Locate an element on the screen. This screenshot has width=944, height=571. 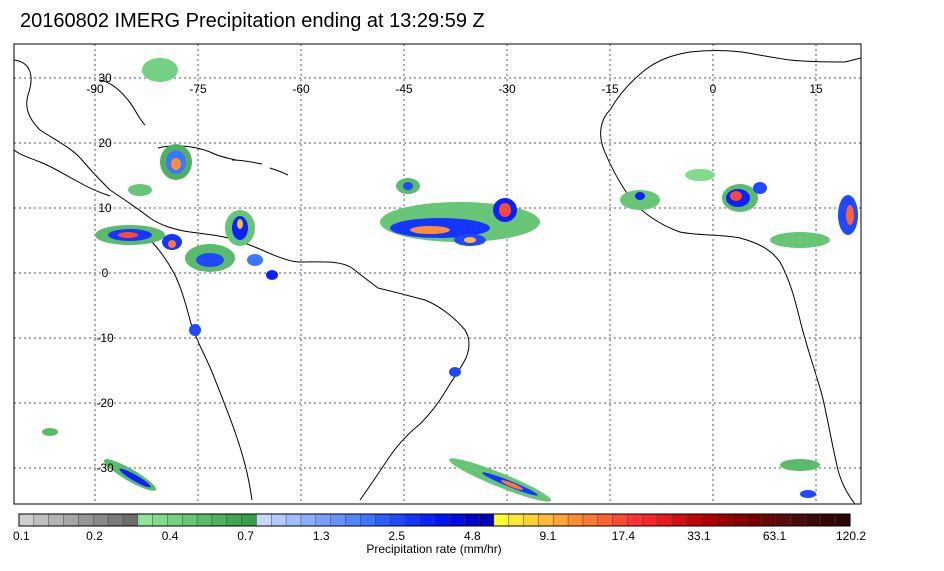
colorbar-frame is located at coordinates (434, 520).